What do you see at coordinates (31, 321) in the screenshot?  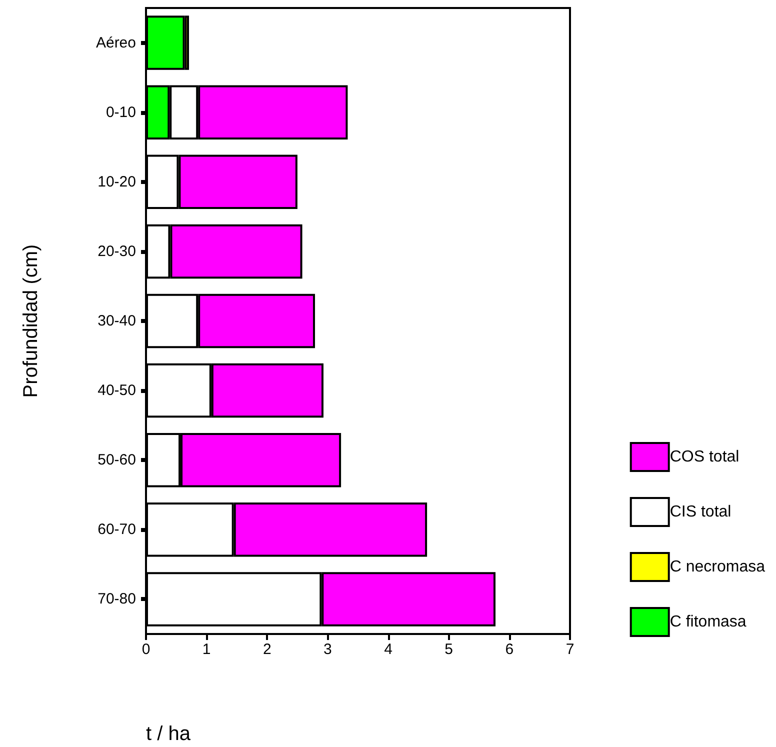 I see `y-axis-title: Profundidad (cm)` at bounding box center [31, 321].